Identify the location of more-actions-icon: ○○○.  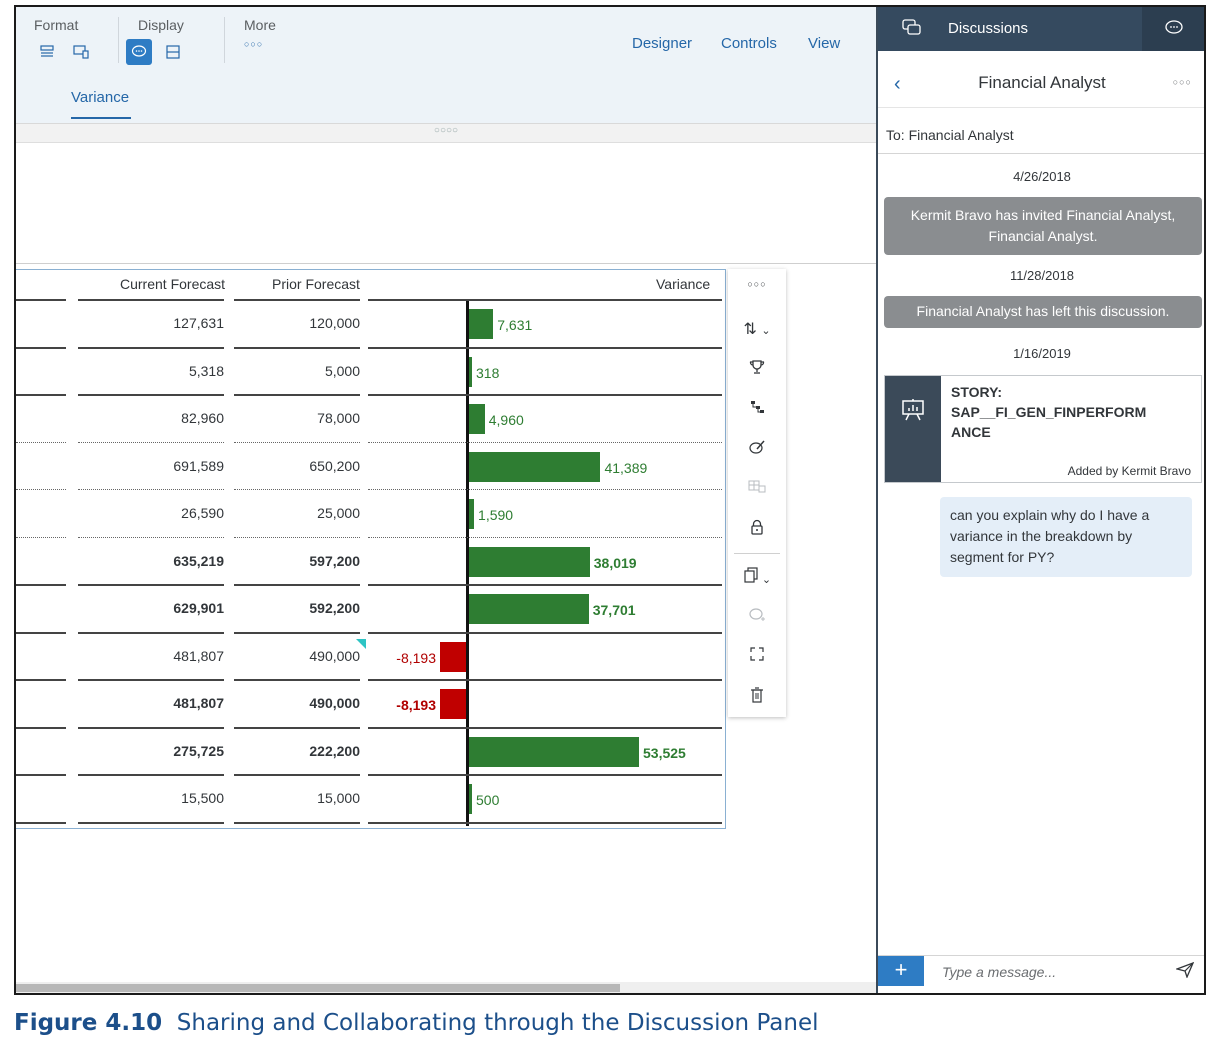
(757, 284).